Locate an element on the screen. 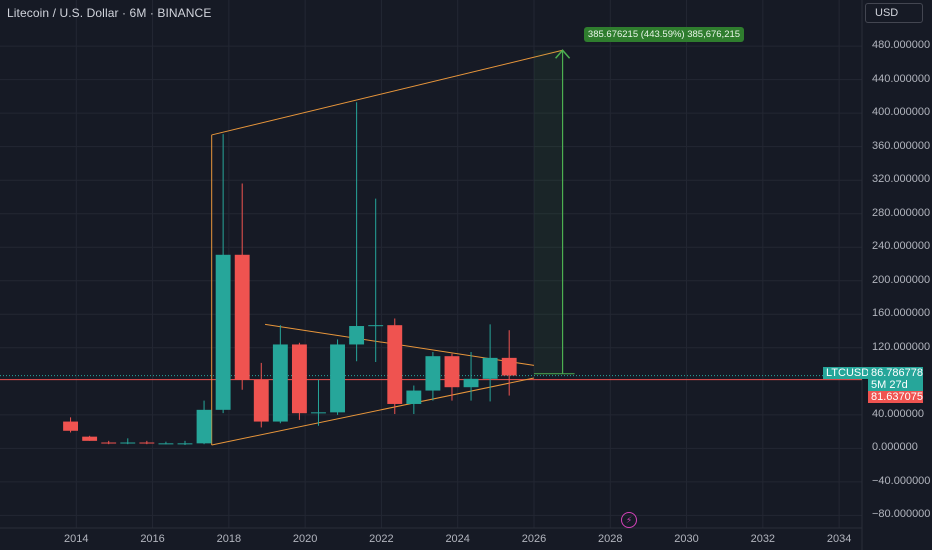  y-tick-label: 440.000000 is located at coordinates (901, 78).